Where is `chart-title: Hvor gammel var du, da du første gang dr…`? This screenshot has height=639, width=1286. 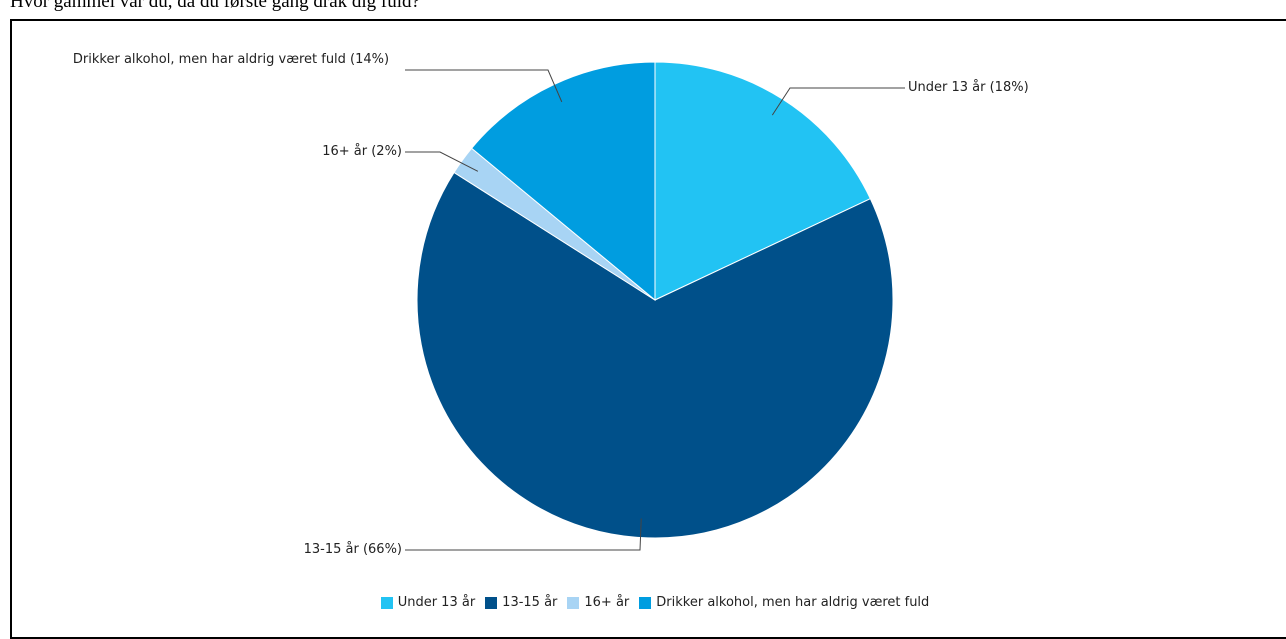 chart-title: Hvor gammel var du, da du første gang dr… is located at coordinates (215, 6).